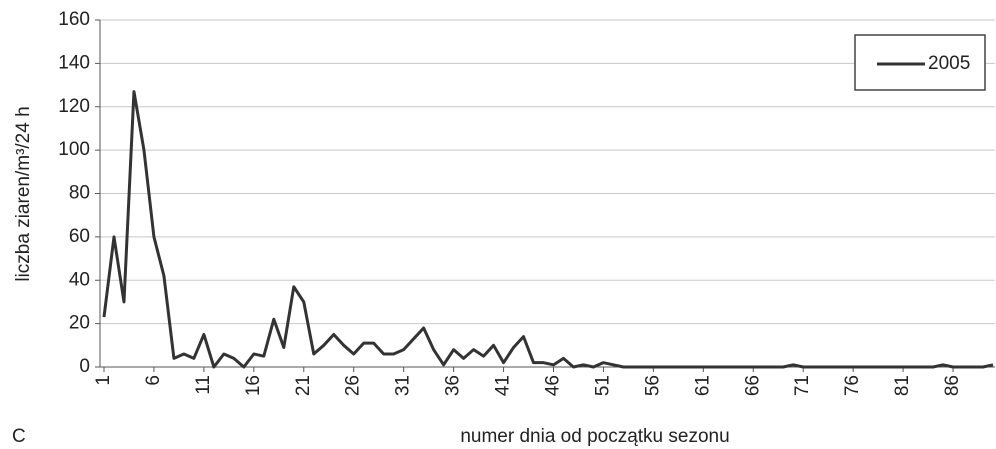 Image resolution: width=996 pixels, height=449 pixels. What do you see at coordinates (902, 385) in the screenshot?
I see `x-tick-label: 81` at bounding box center [902, 385].